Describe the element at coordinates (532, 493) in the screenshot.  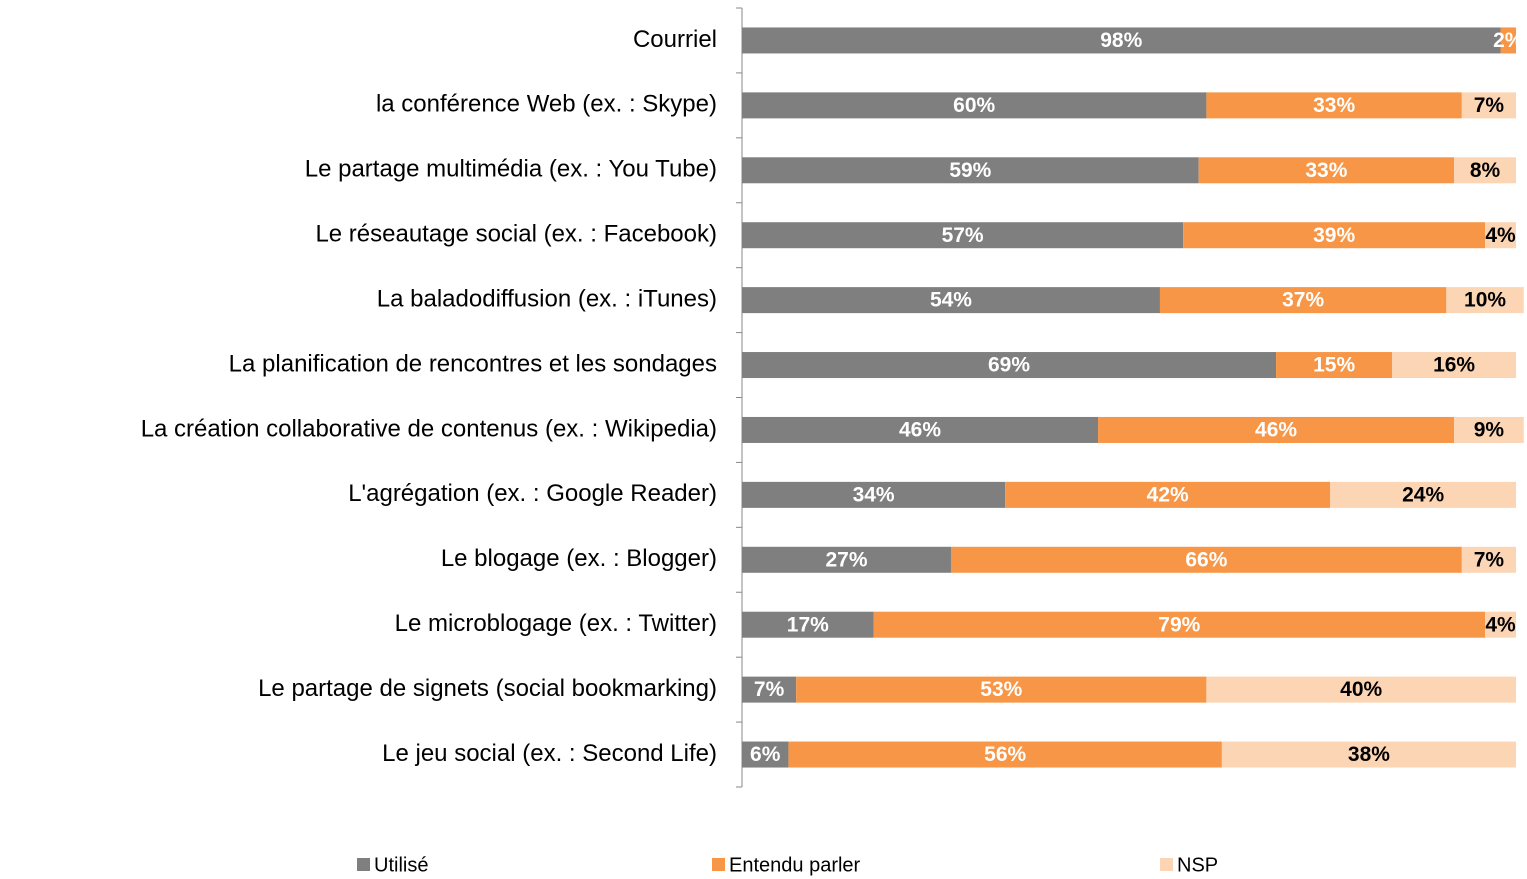
I see `category-label: L'agrégation (ex. : Google Reader)` at that location.